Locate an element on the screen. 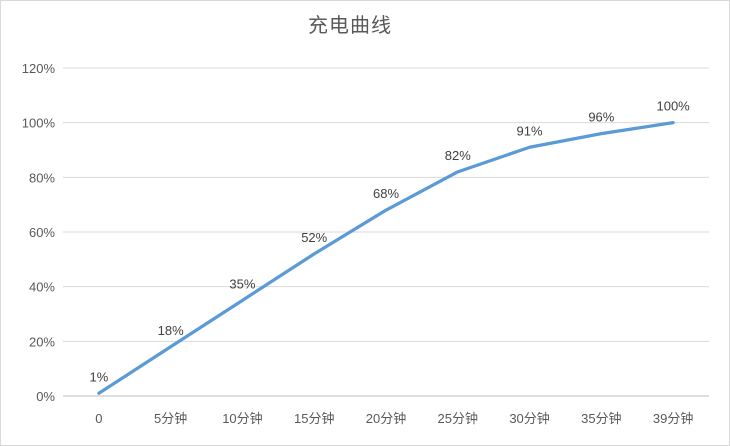 The height and width of the screenshot is (446, 730). chart-title: 充电曲线 is located at coordinates (350, 26).